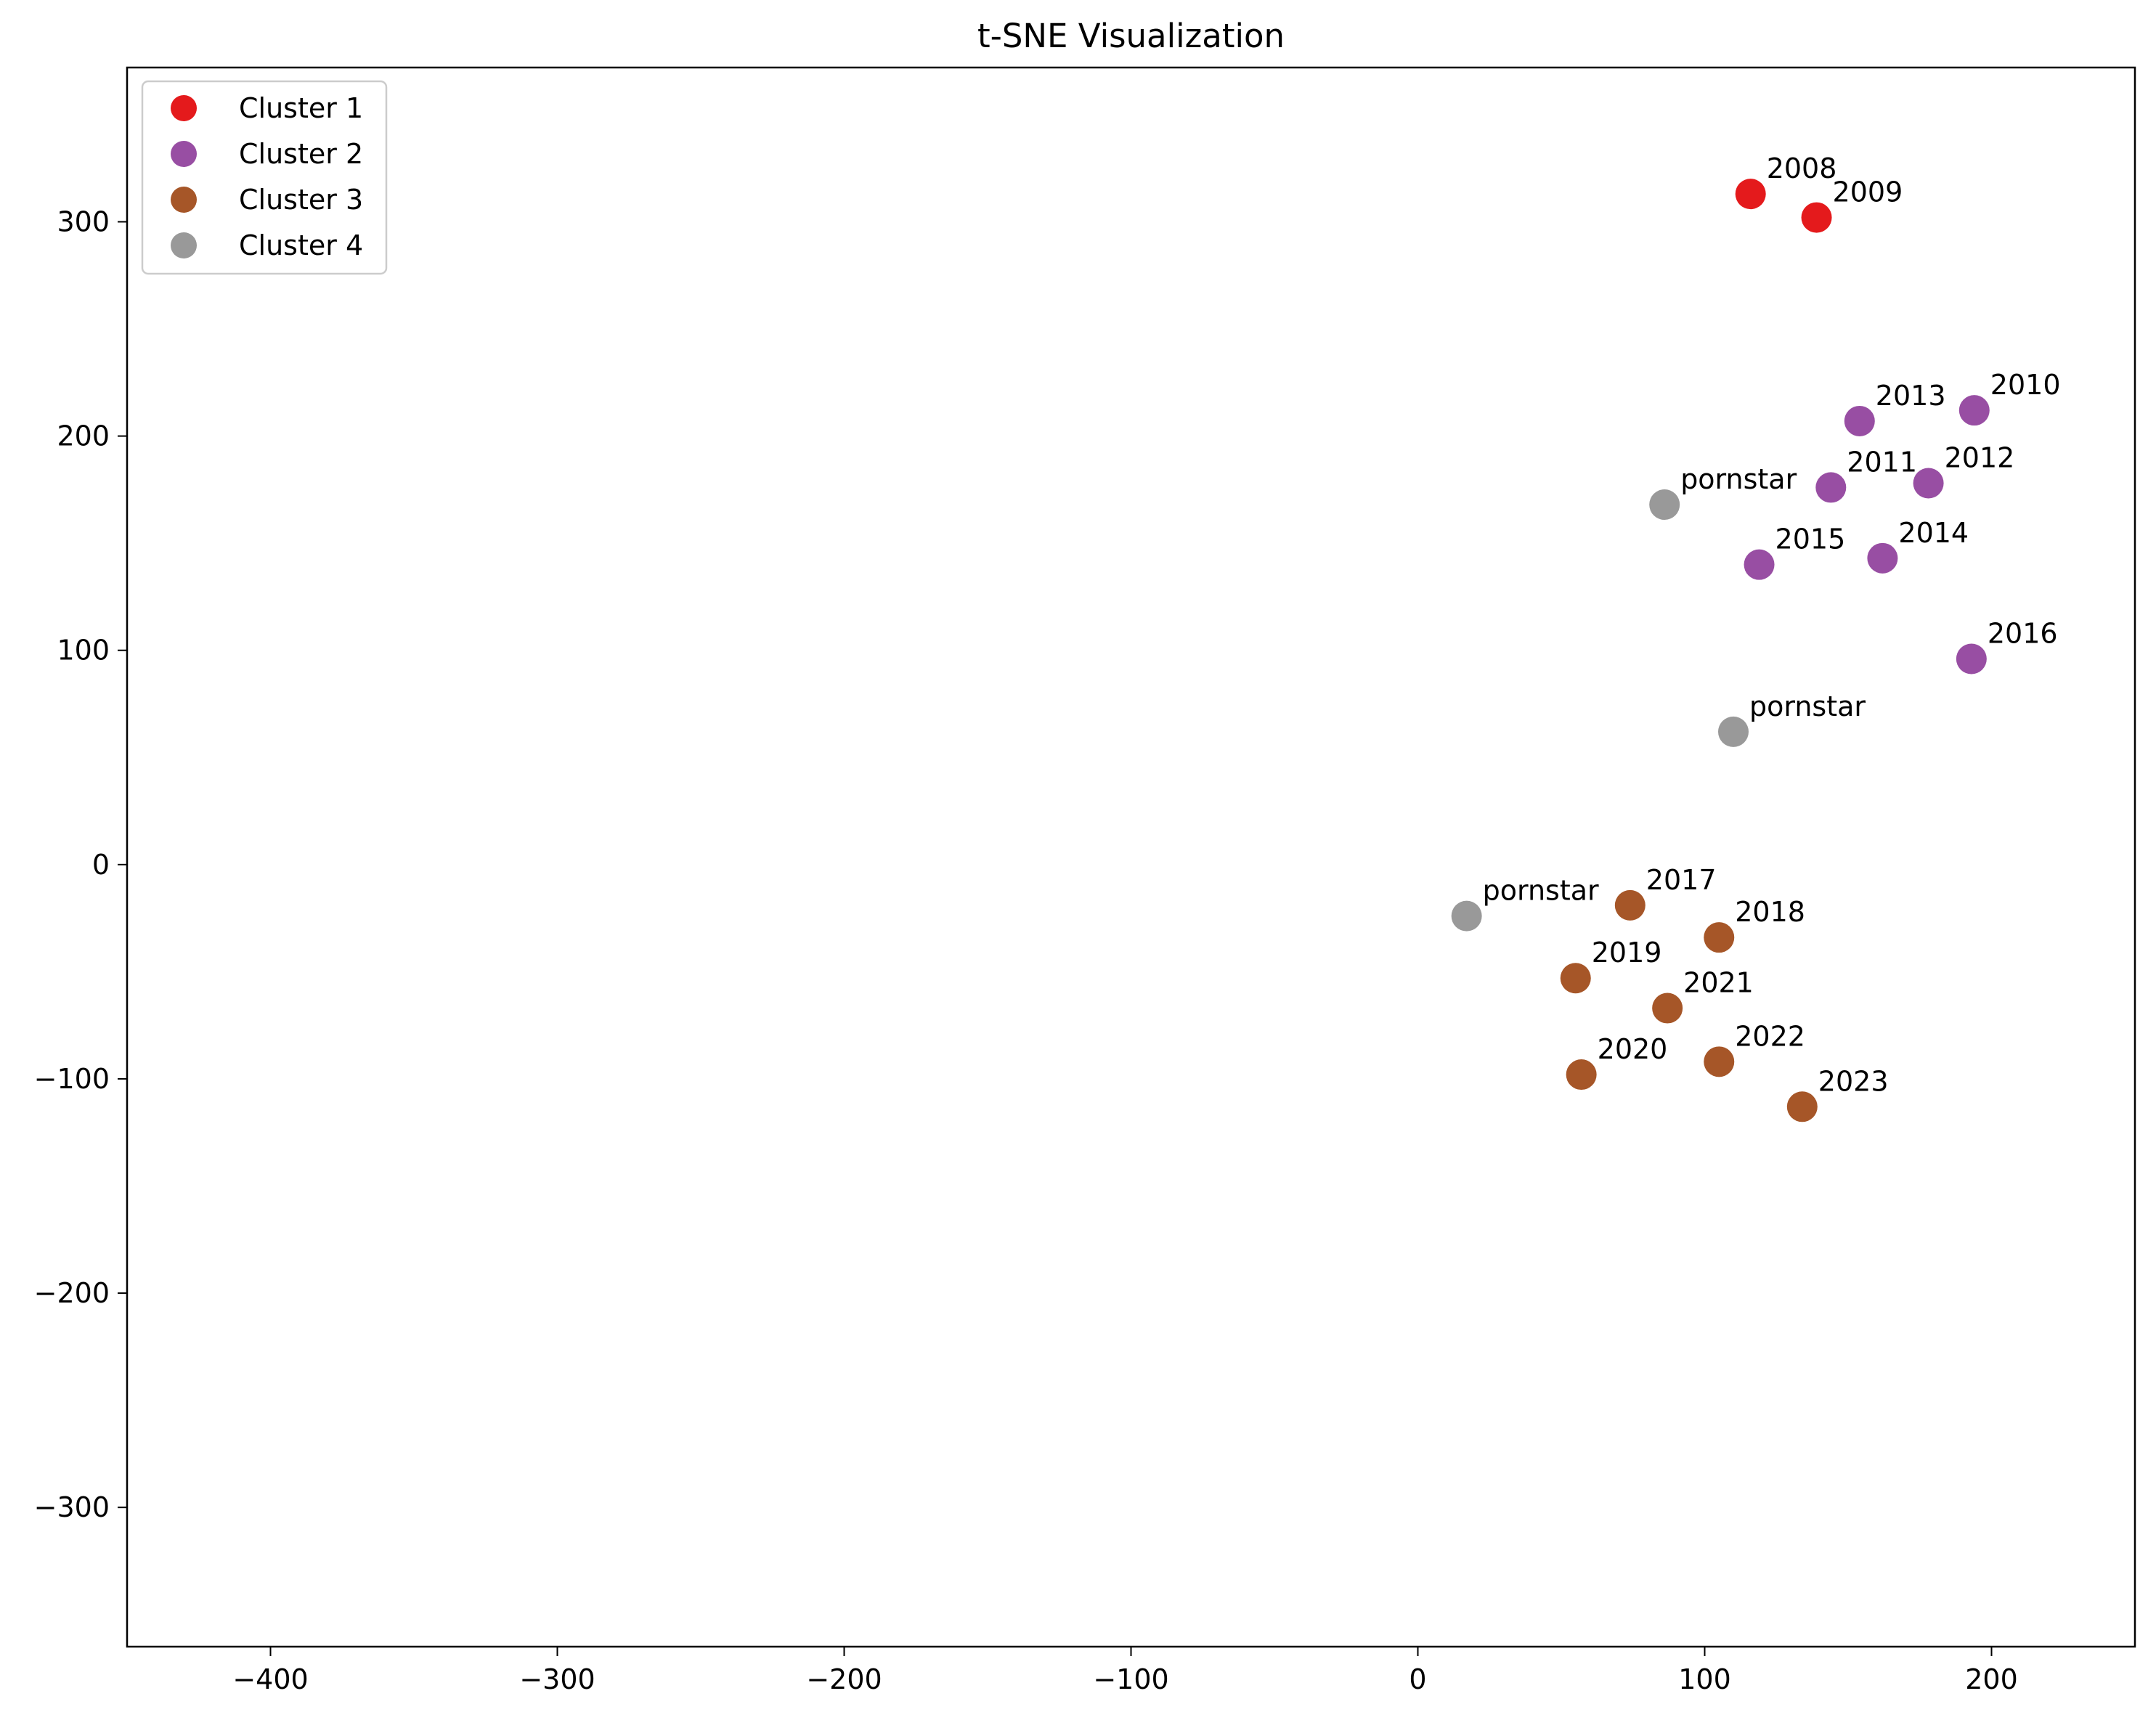 The image size is (2156, 1720). What do you see at coordinates (1810, 539) in the screenshot?
I see `point-label: 2015` at bounding box center [1810, 539].